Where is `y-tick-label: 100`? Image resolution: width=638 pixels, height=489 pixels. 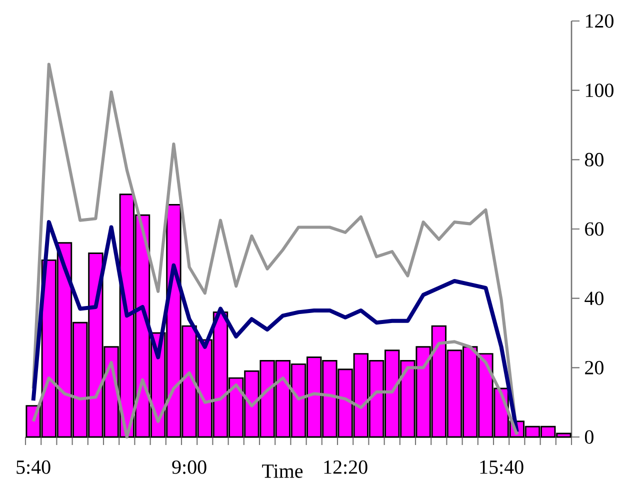
y-tick-label: 100 is located at coordinates (600, 91).